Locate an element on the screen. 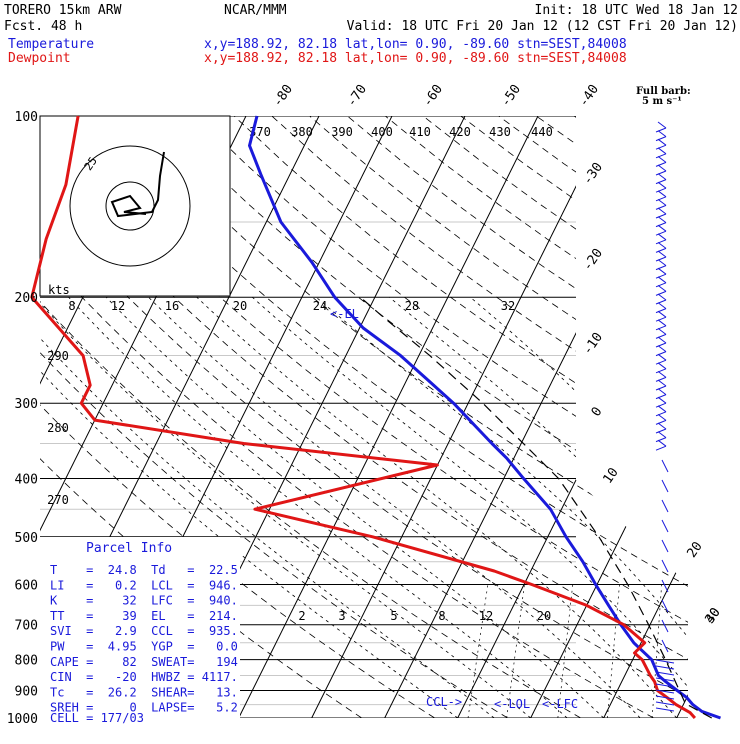 This screenshot has height=744, width=740. isotherm-label: 40 is located at coordinates (712, 615).